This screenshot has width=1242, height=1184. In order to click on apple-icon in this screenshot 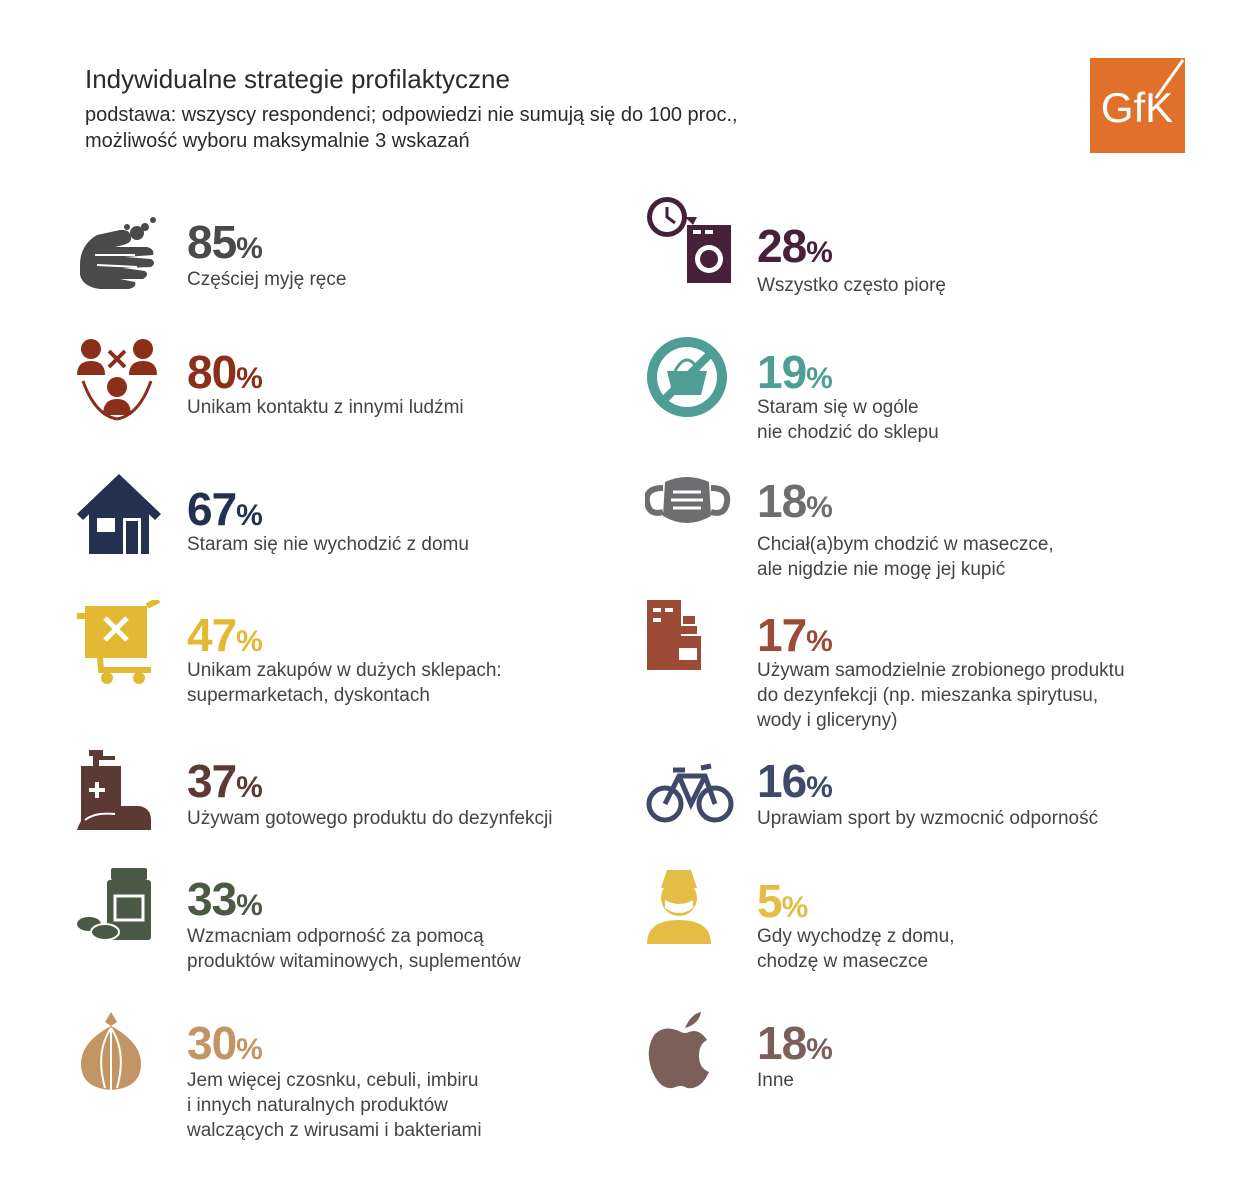, I will do `click(678, 1050)`.